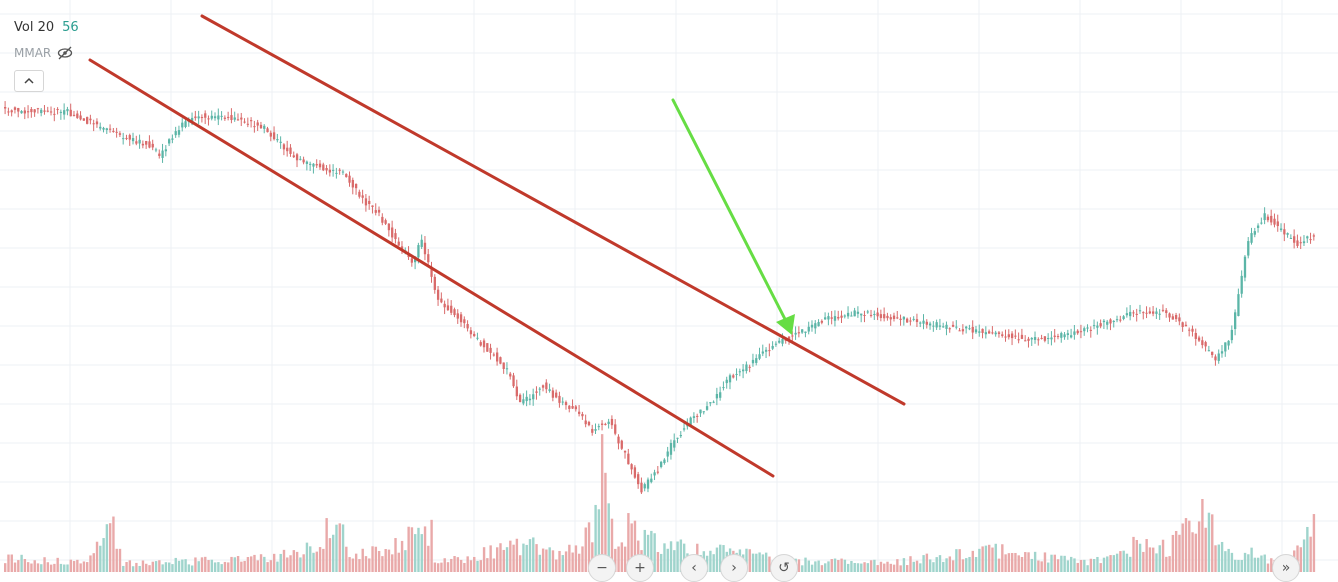 This screenshot has height=582, width=1338. Describe the element at coordinates (640, 568) in the screenshot. I see `chart-nav-button-1: +` at that location.